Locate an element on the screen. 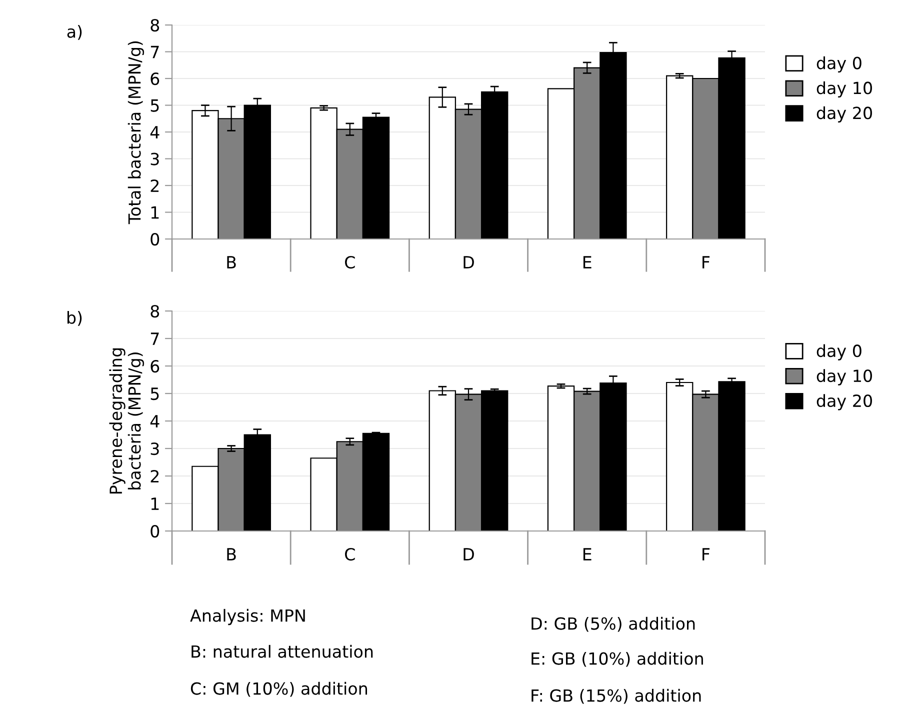  chart-title: b) is located at coordinates (74, 318).